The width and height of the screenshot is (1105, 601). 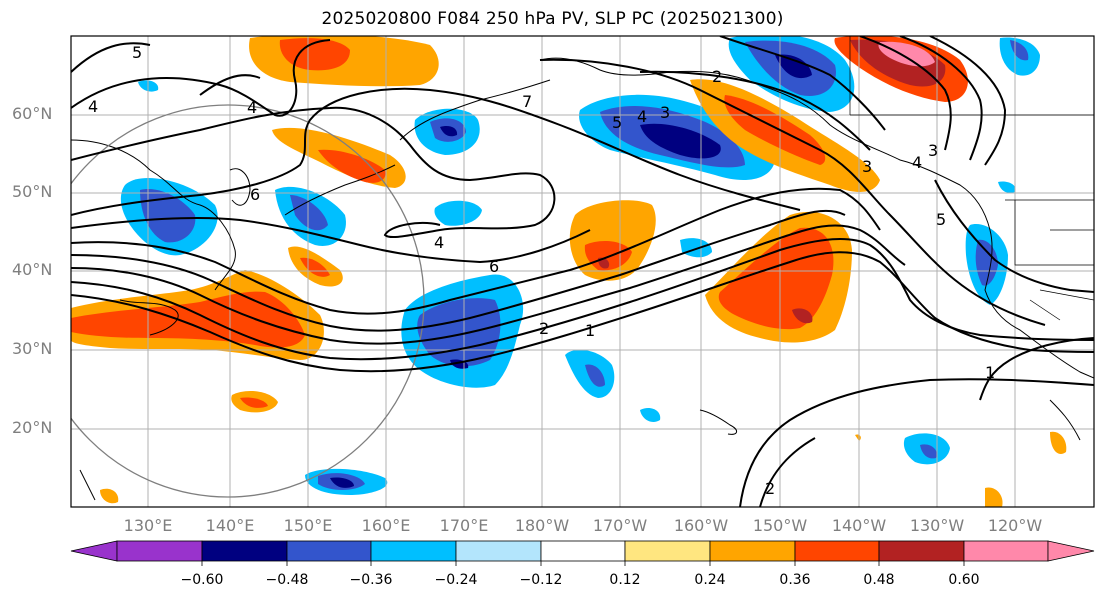 I want to click on colorbar-tick-label: 0.24, so click(x=710, y=580).